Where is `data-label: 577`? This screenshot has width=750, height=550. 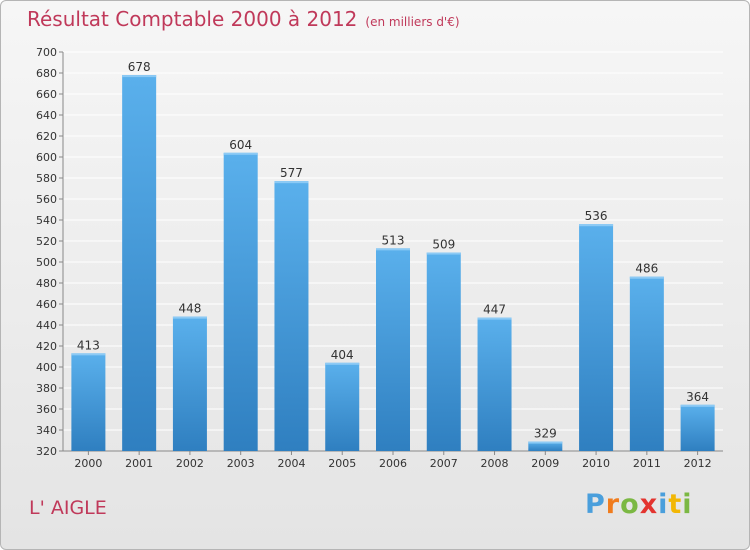 data-label: 577 is located at coordinates (291, 173).